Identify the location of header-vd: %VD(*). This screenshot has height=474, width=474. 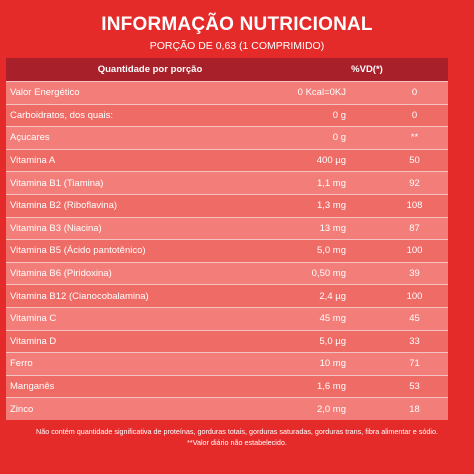
(367, 69).